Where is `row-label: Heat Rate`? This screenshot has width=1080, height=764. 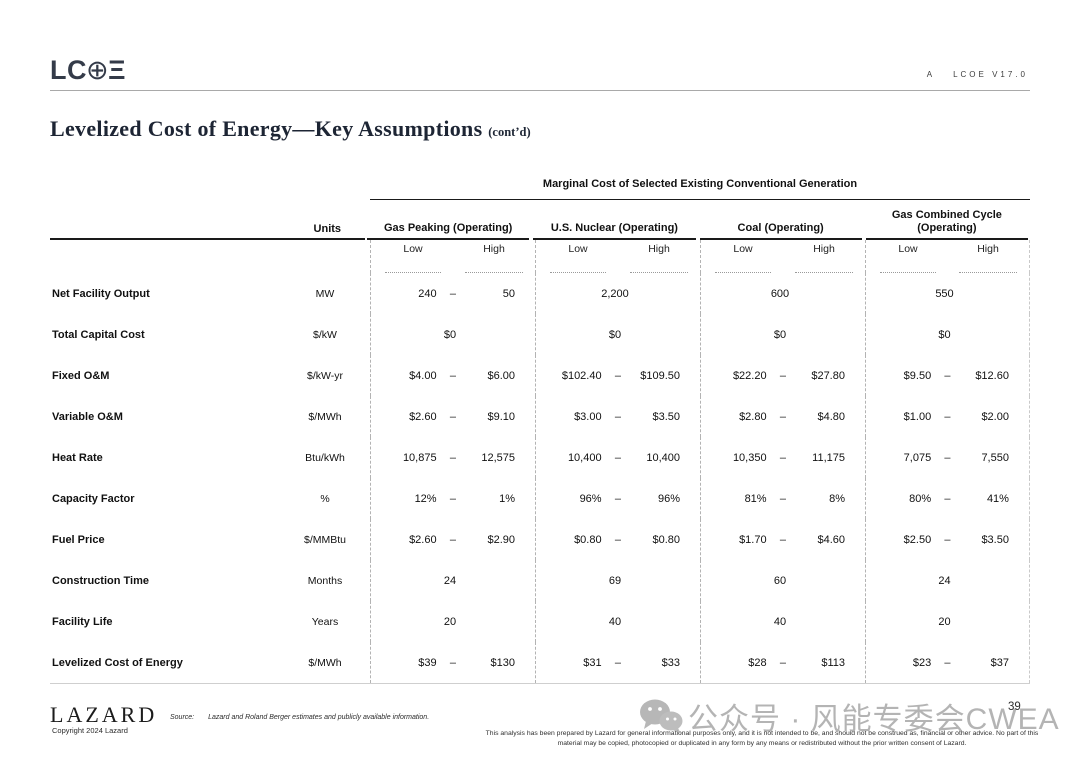
row-label: Heat Rate is located at coordinates (77, 457).